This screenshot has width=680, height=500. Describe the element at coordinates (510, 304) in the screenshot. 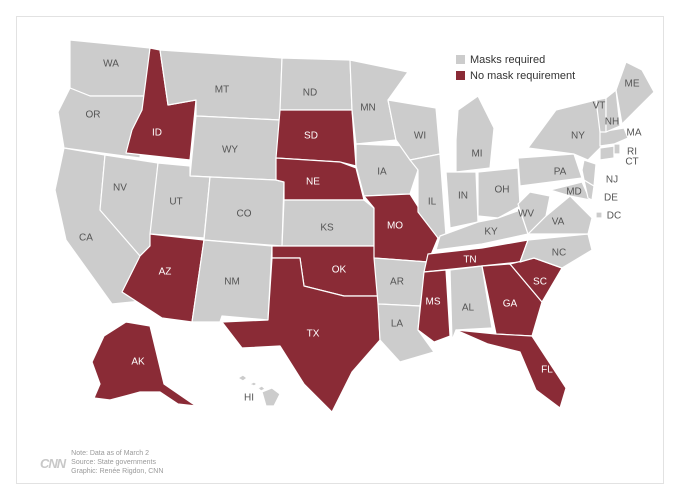

I see `state-label-ga: GA` at that location.